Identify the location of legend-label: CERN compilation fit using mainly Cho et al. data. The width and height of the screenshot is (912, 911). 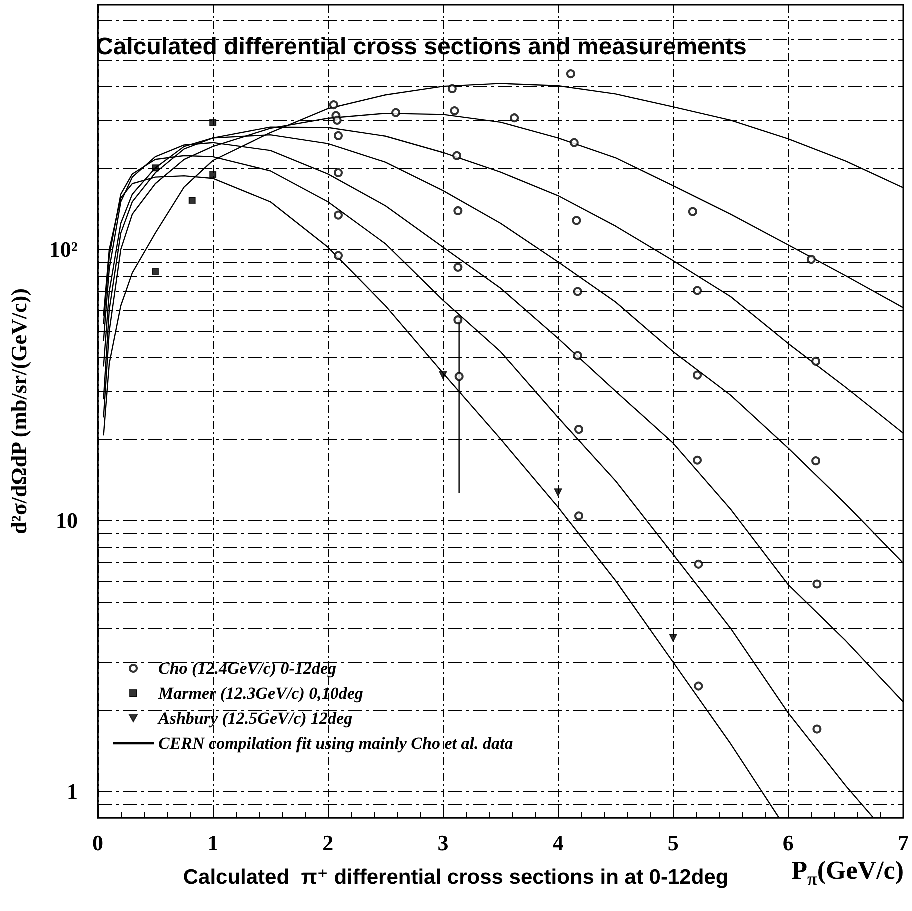
(336, 743).